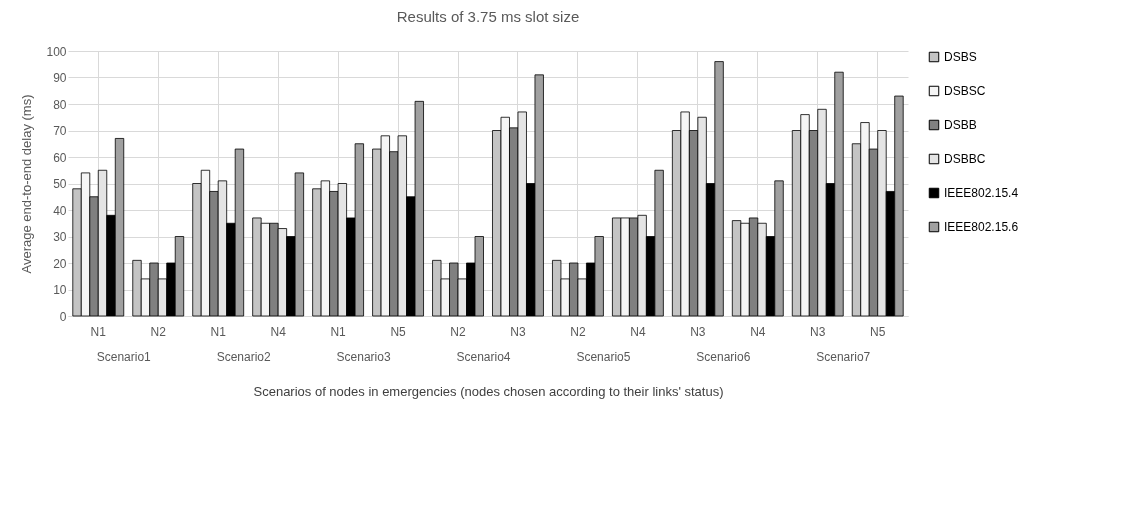 The image size is (1129, 514). I want to click on y-tick-label: 0, so click(63, 316).